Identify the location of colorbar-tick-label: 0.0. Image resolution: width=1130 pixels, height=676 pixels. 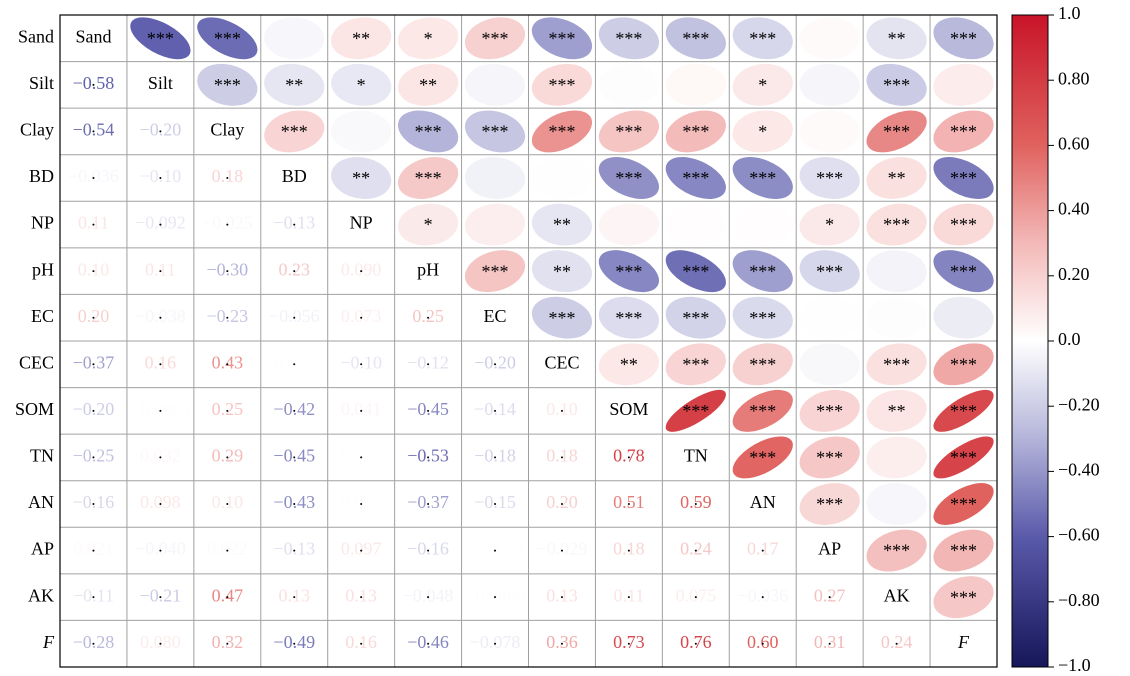
(1069, 339).